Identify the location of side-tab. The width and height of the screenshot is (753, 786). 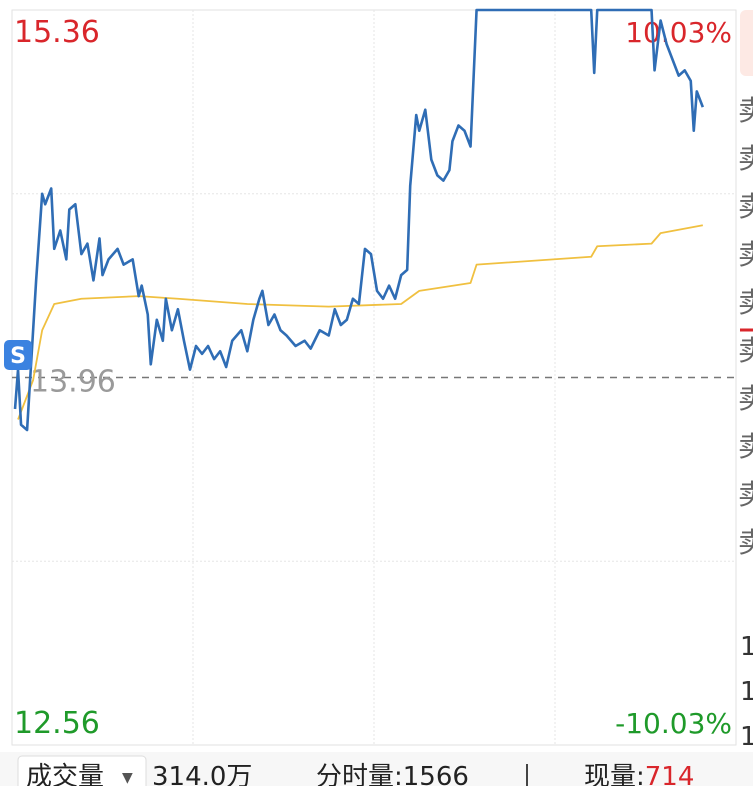
(746, 43).